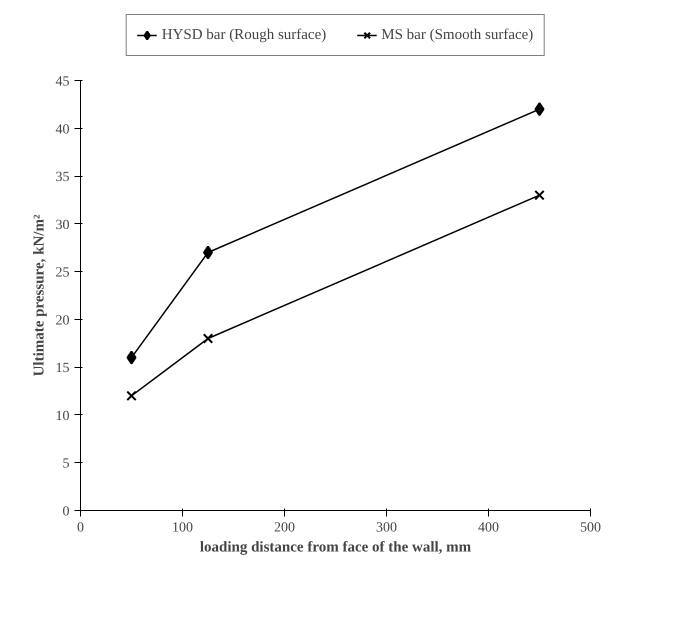 The height and width of the screenshot is (627, 676). What do you see at coordinates (63, 320) in the screenshot?
I see `y-tick-label: 20` at bounding box center [63, 320].